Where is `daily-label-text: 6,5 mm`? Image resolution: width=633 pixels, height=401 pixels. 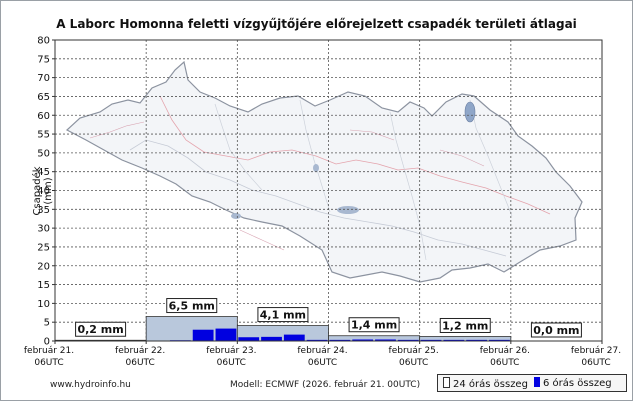 daily-label-text: 6,5 mm is located at coordinates (192, 306).